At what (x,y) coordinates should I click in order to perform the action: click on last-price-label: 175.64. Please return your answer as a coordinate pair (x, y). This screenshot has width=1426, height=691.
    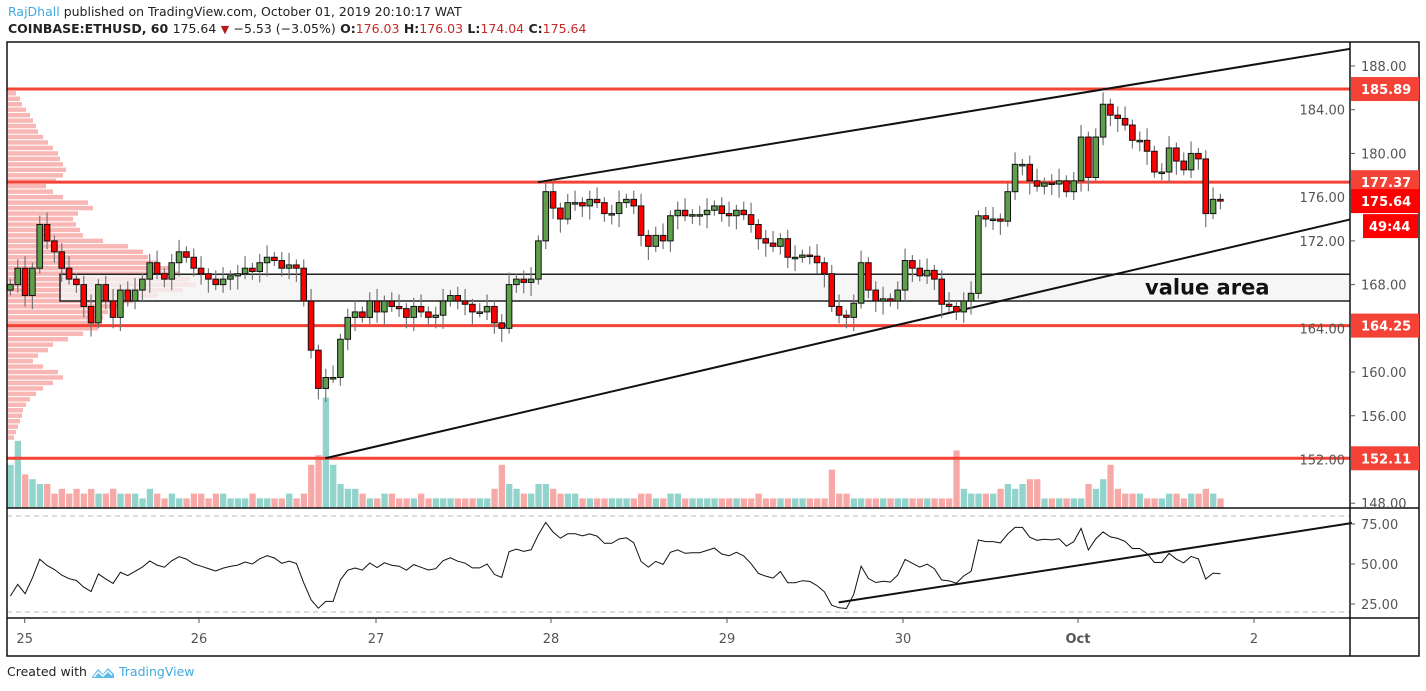
    Looking at the image, I should click on (1386, 202).